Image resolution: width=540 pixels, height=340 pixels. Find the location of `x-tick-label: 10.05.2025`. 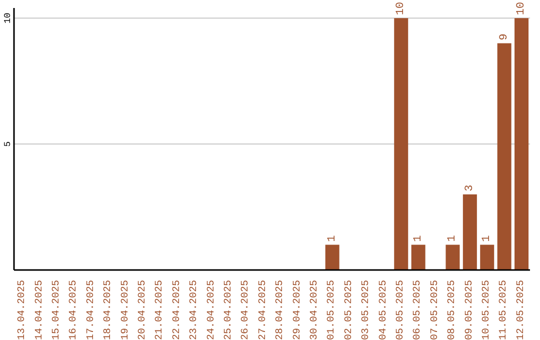

x-tick-label: 10.05.2025 is located at coordinates (487, 310).